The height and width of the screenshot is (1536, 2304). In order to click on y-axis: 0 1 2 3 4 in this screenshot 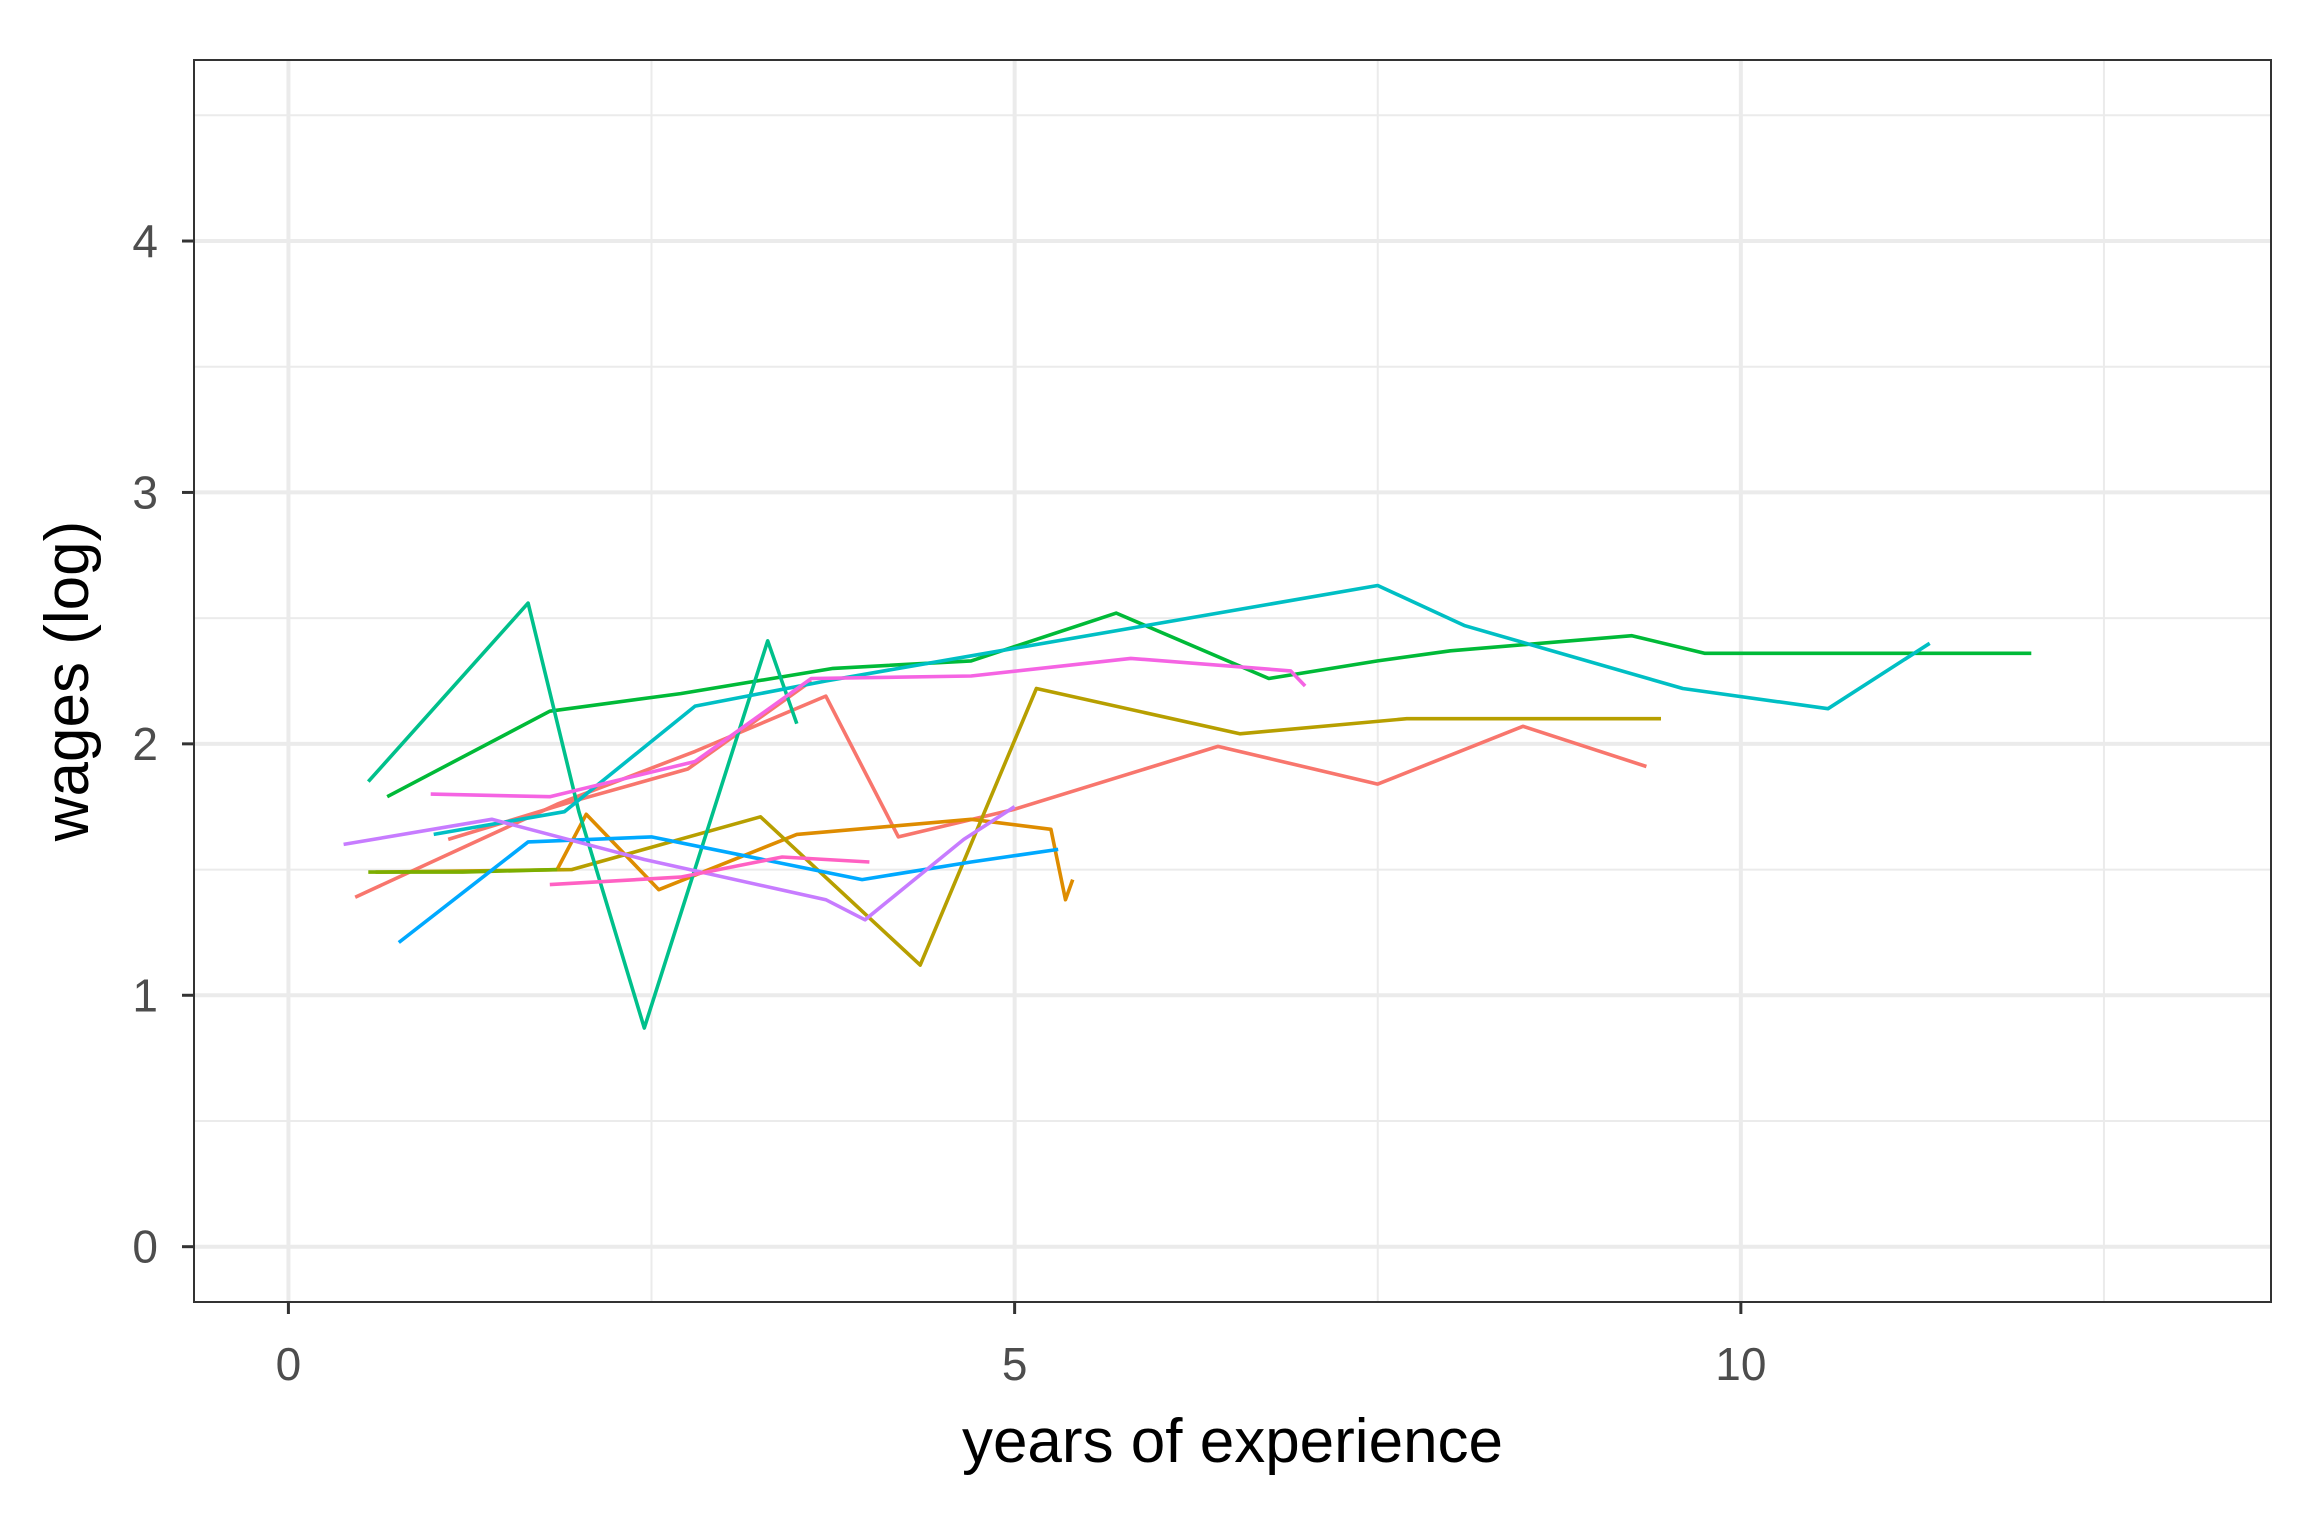, I will do `click(163, 744)`.